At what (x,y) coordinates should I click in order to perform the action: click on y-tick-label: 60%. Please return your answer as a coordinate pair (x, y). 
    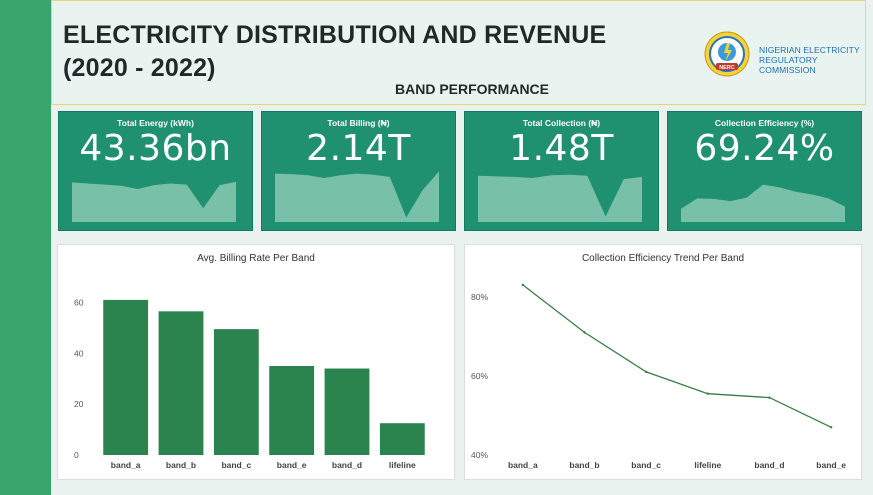
    Looking at the image, I should click on (479, 376).